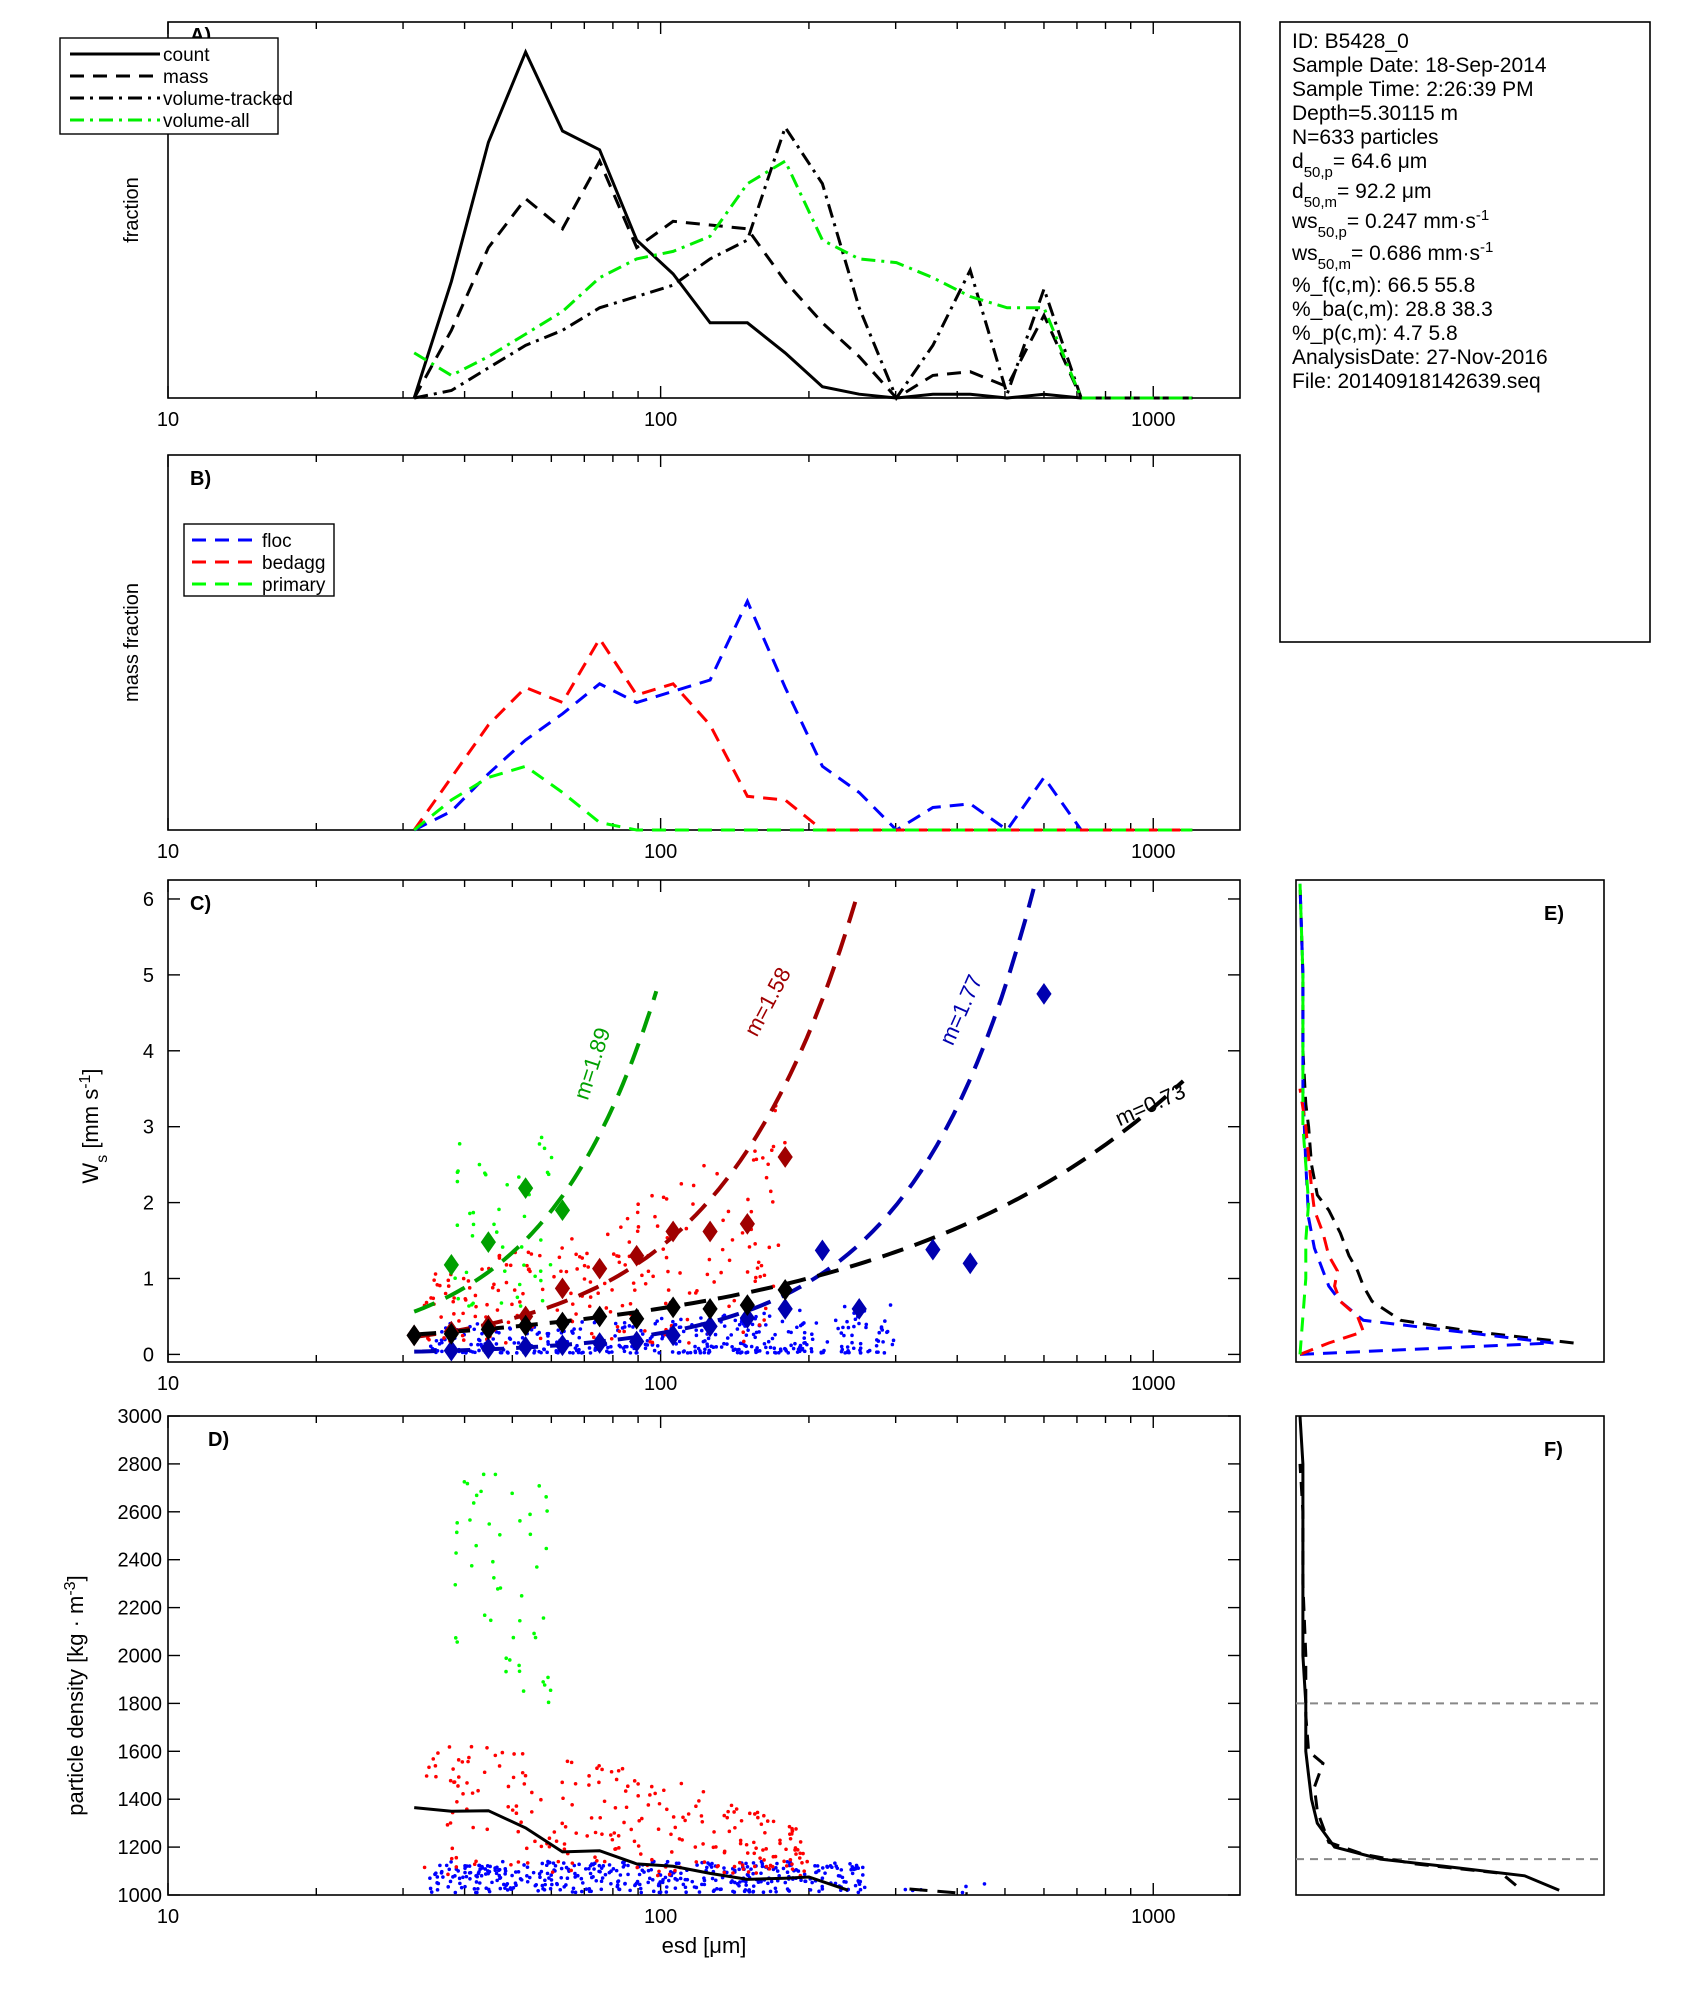 The width and height of the screenshot is (1694, 2015). I want to click on series-line-all, so click(1436, 1114).